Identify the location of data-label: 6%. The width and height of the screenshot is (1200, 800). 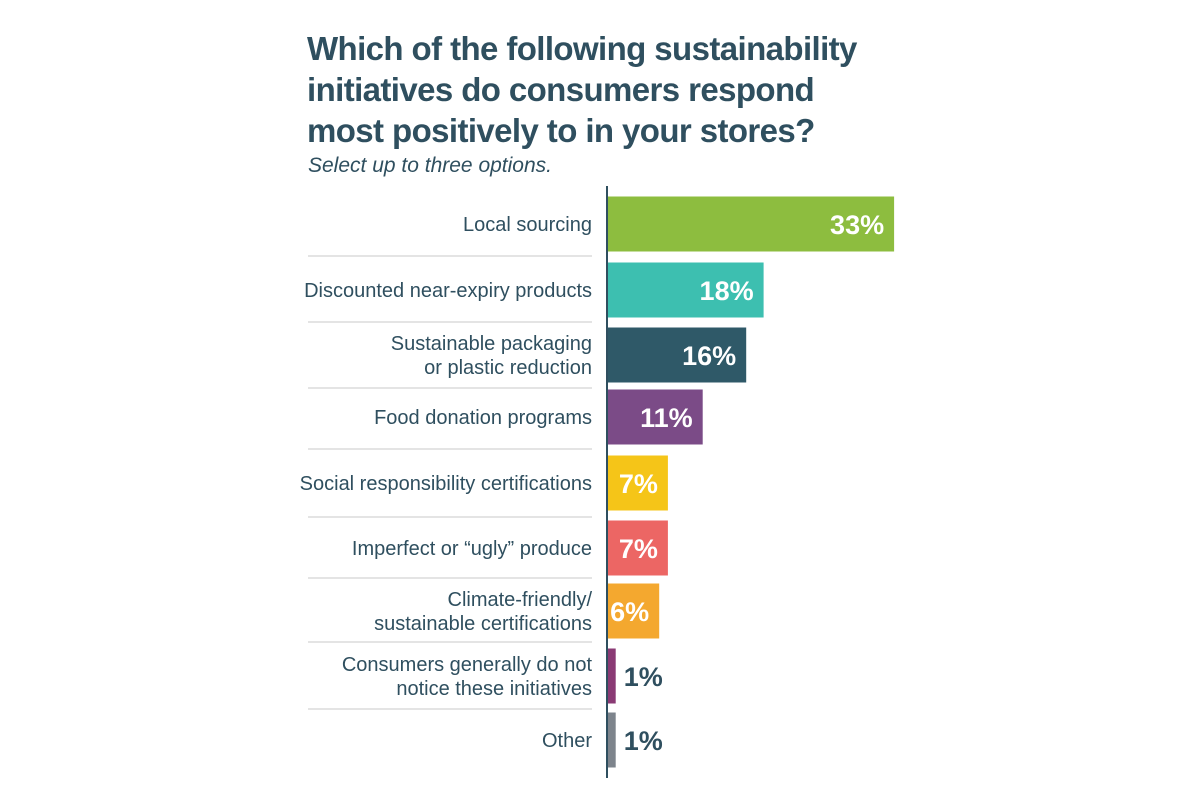
(629, 612).